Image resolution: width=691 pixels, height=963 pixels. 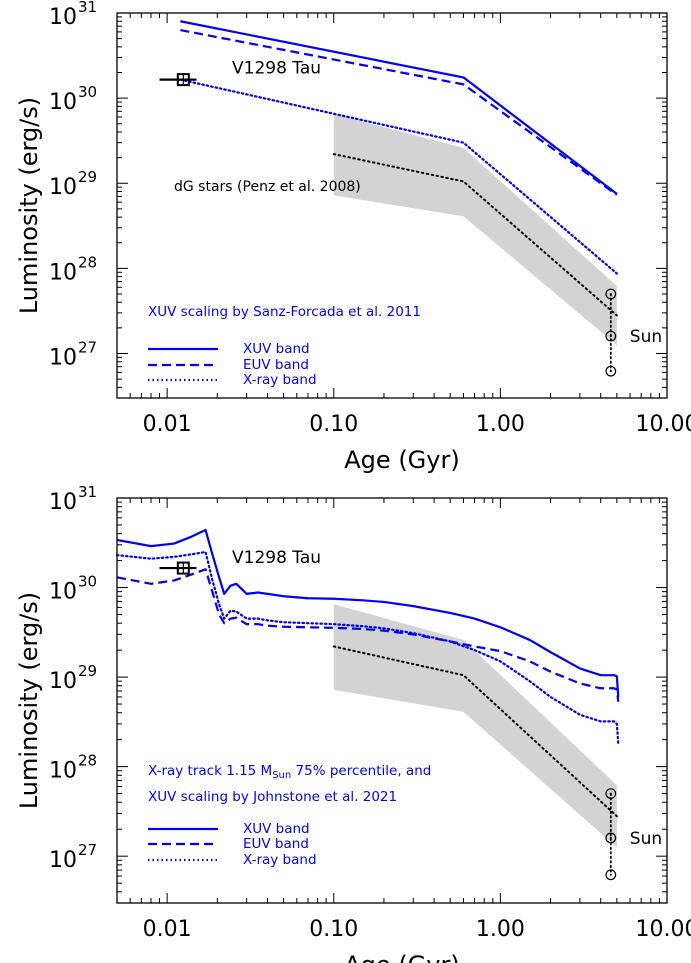 What do you see at coordinates (361, 771) in the screenshot?
I see `scaling-annotation-text: 75% percentile, and` at bounding box center [361, 771].